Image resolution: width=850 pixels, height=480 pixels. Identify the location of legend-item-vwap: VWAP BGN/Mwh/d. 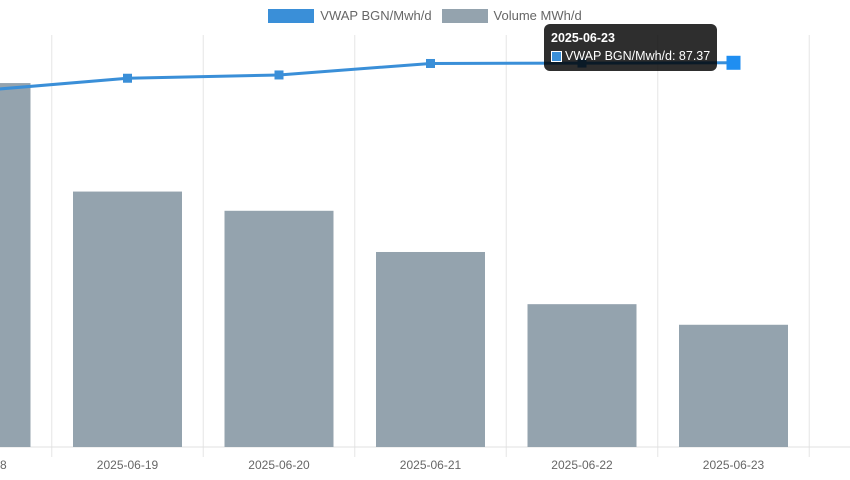
(350, 15).